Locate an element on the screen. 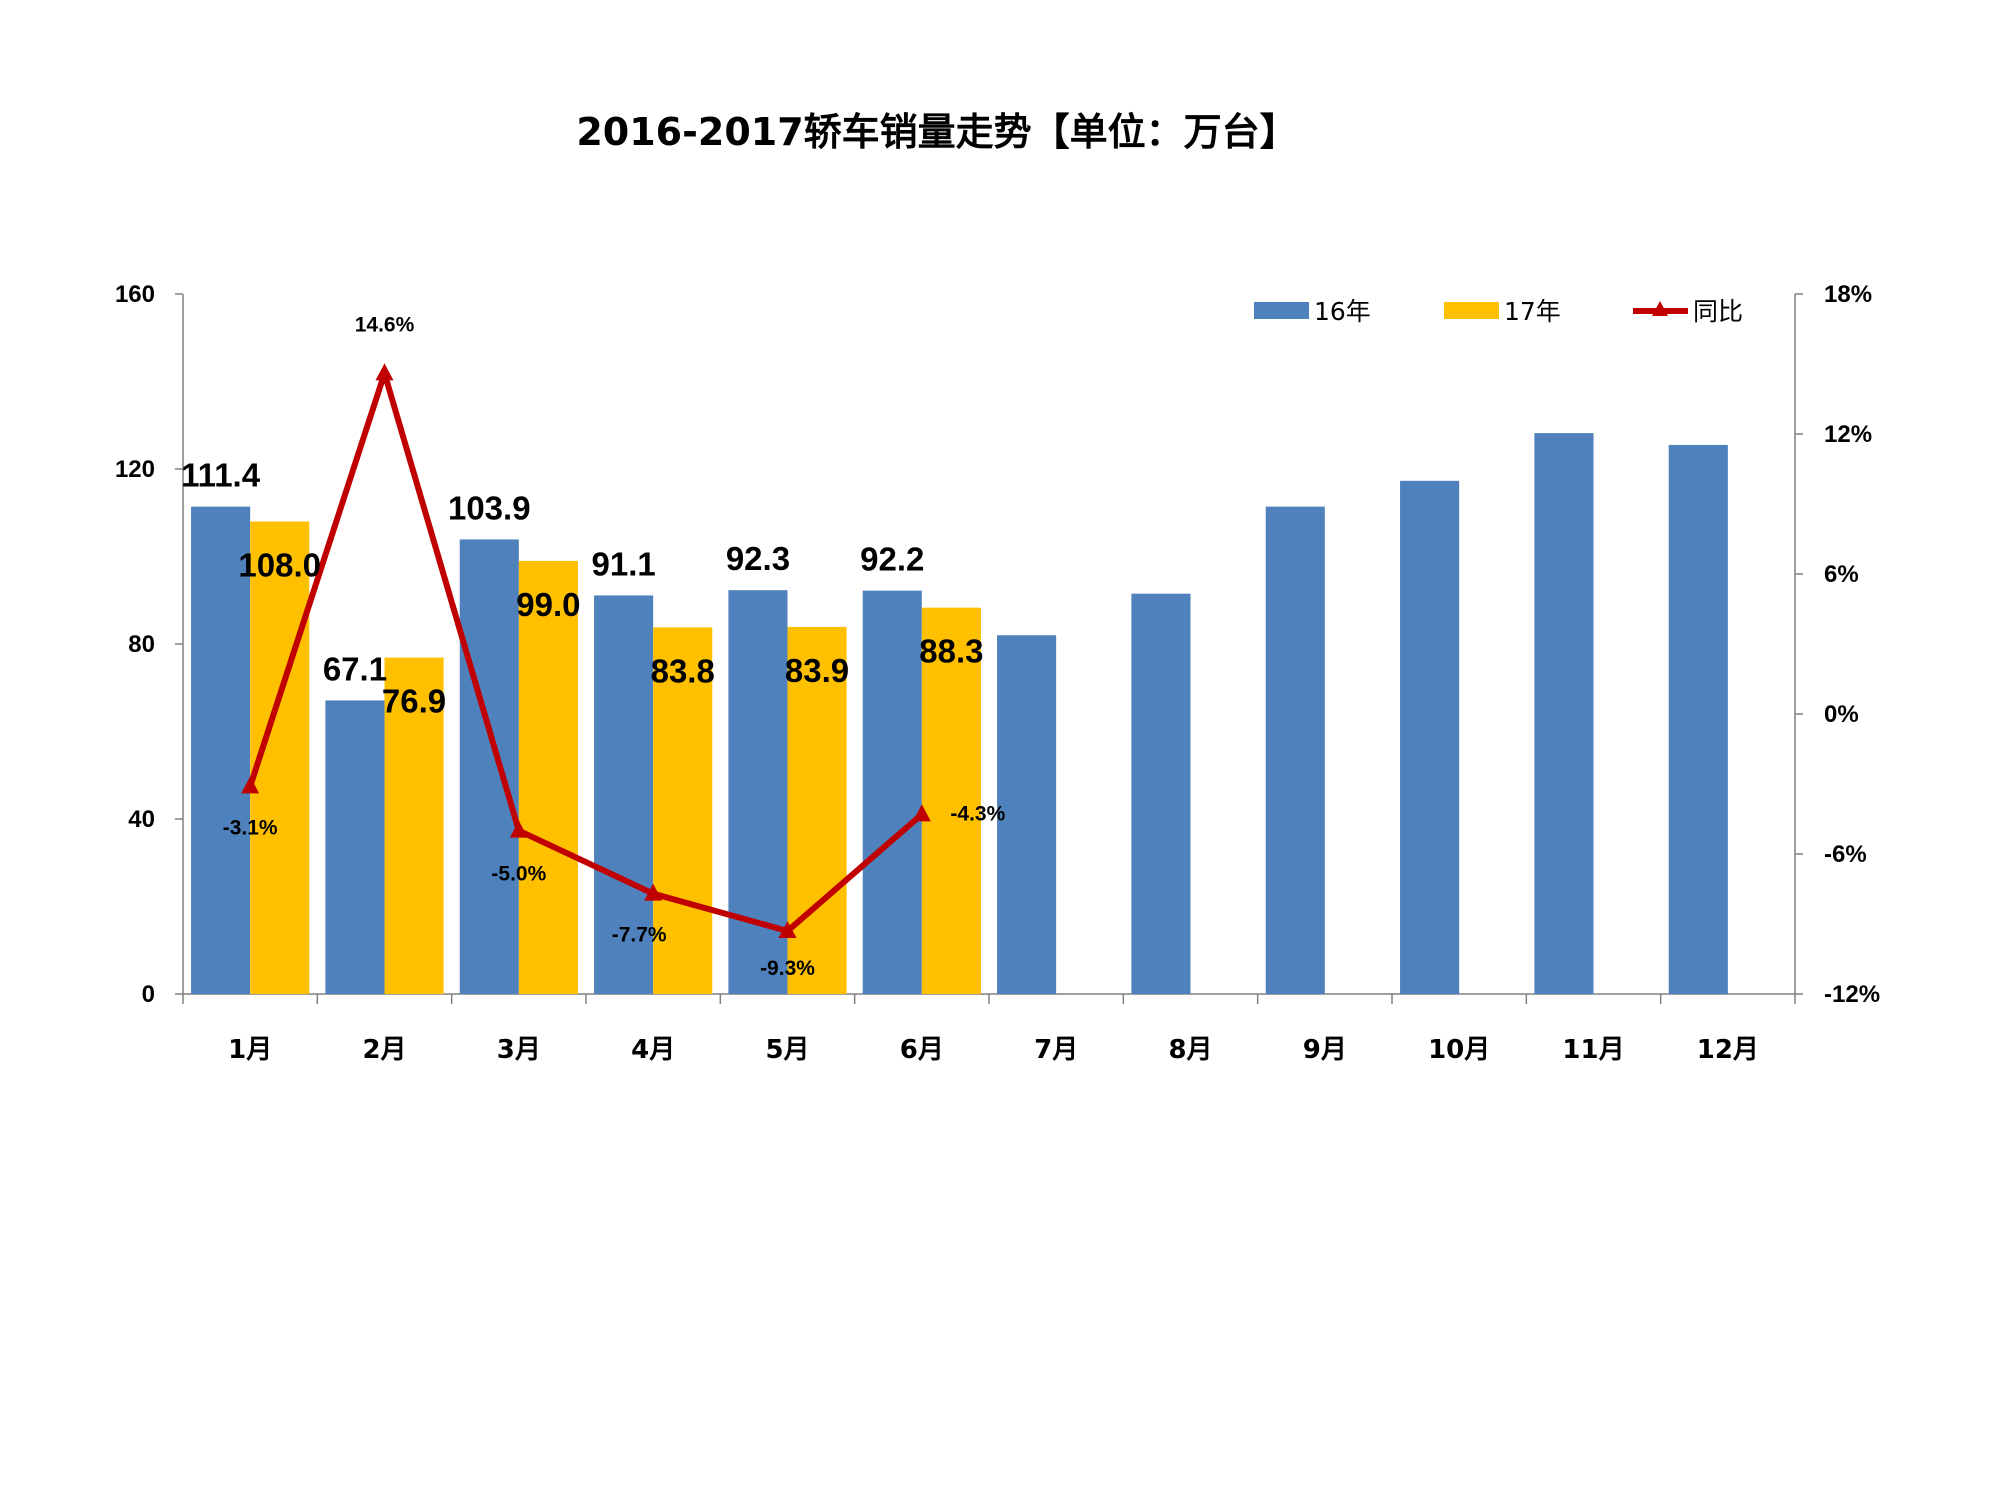  bar-17-label: 83.8 is located at coordinates (683, 670).